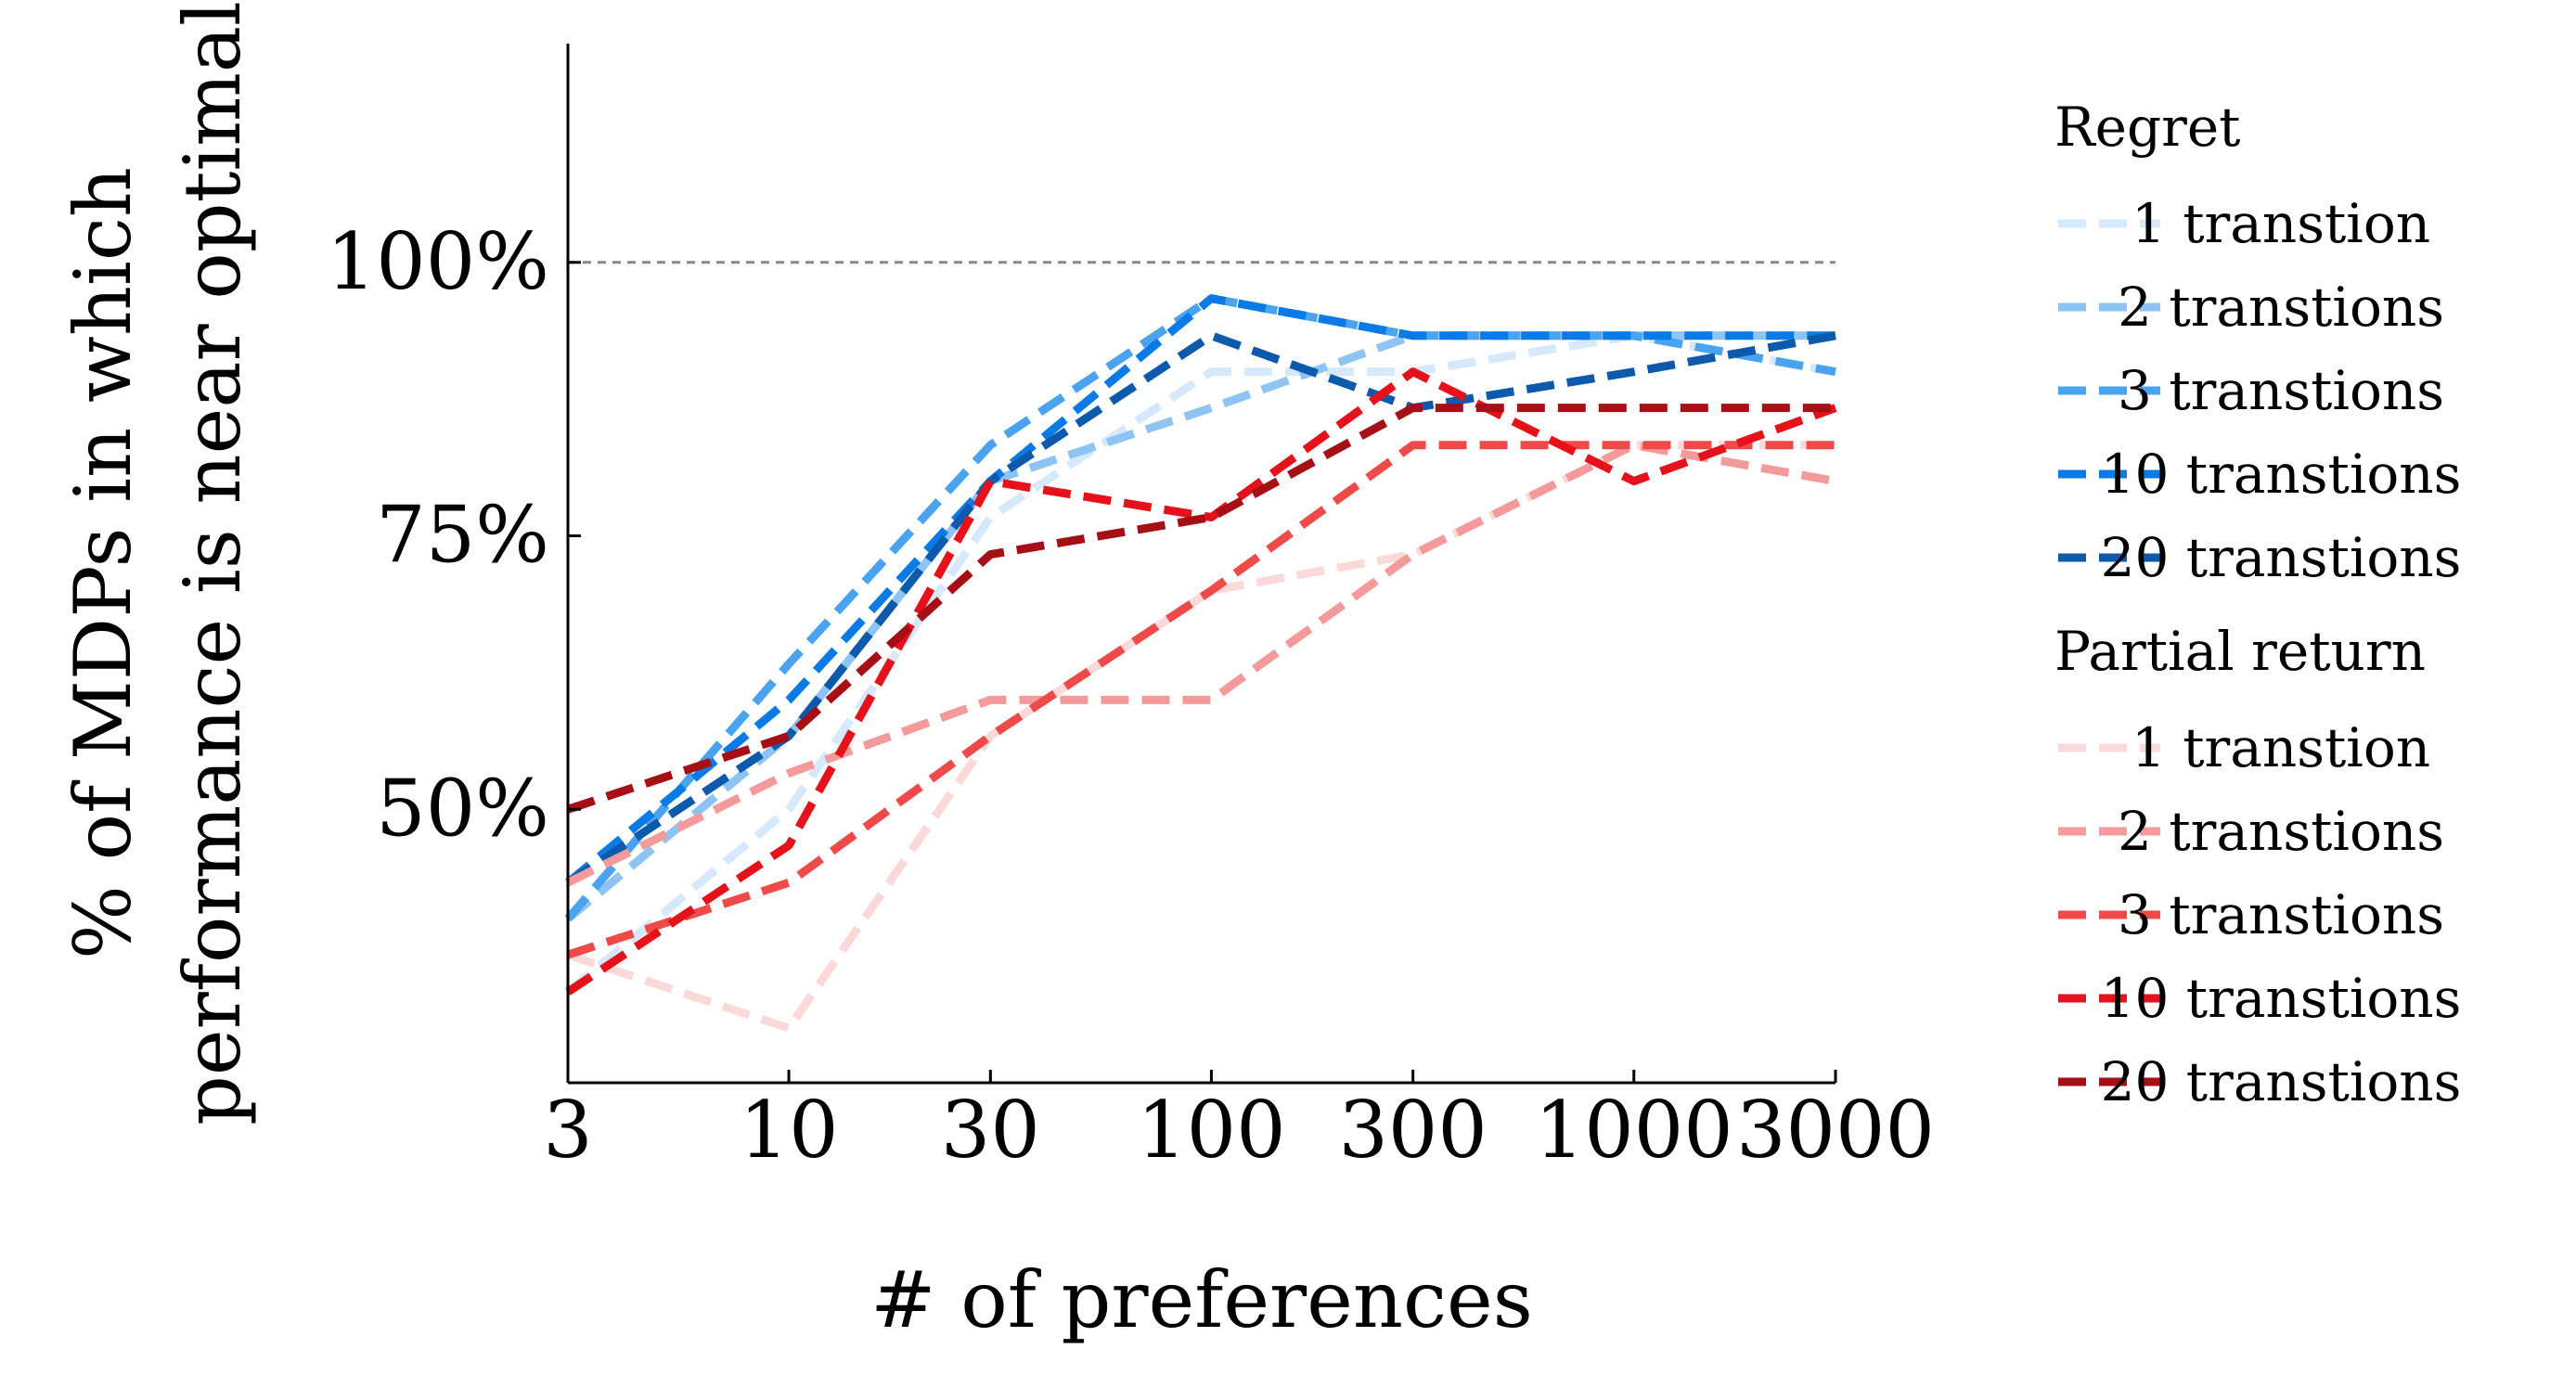 The height and width of the screenshot is (1388, 2576). What do you see at coordinates (990, 1130) in the screenshot?
I see `x-tick-label: 30` at bounding box center [990, 1130].